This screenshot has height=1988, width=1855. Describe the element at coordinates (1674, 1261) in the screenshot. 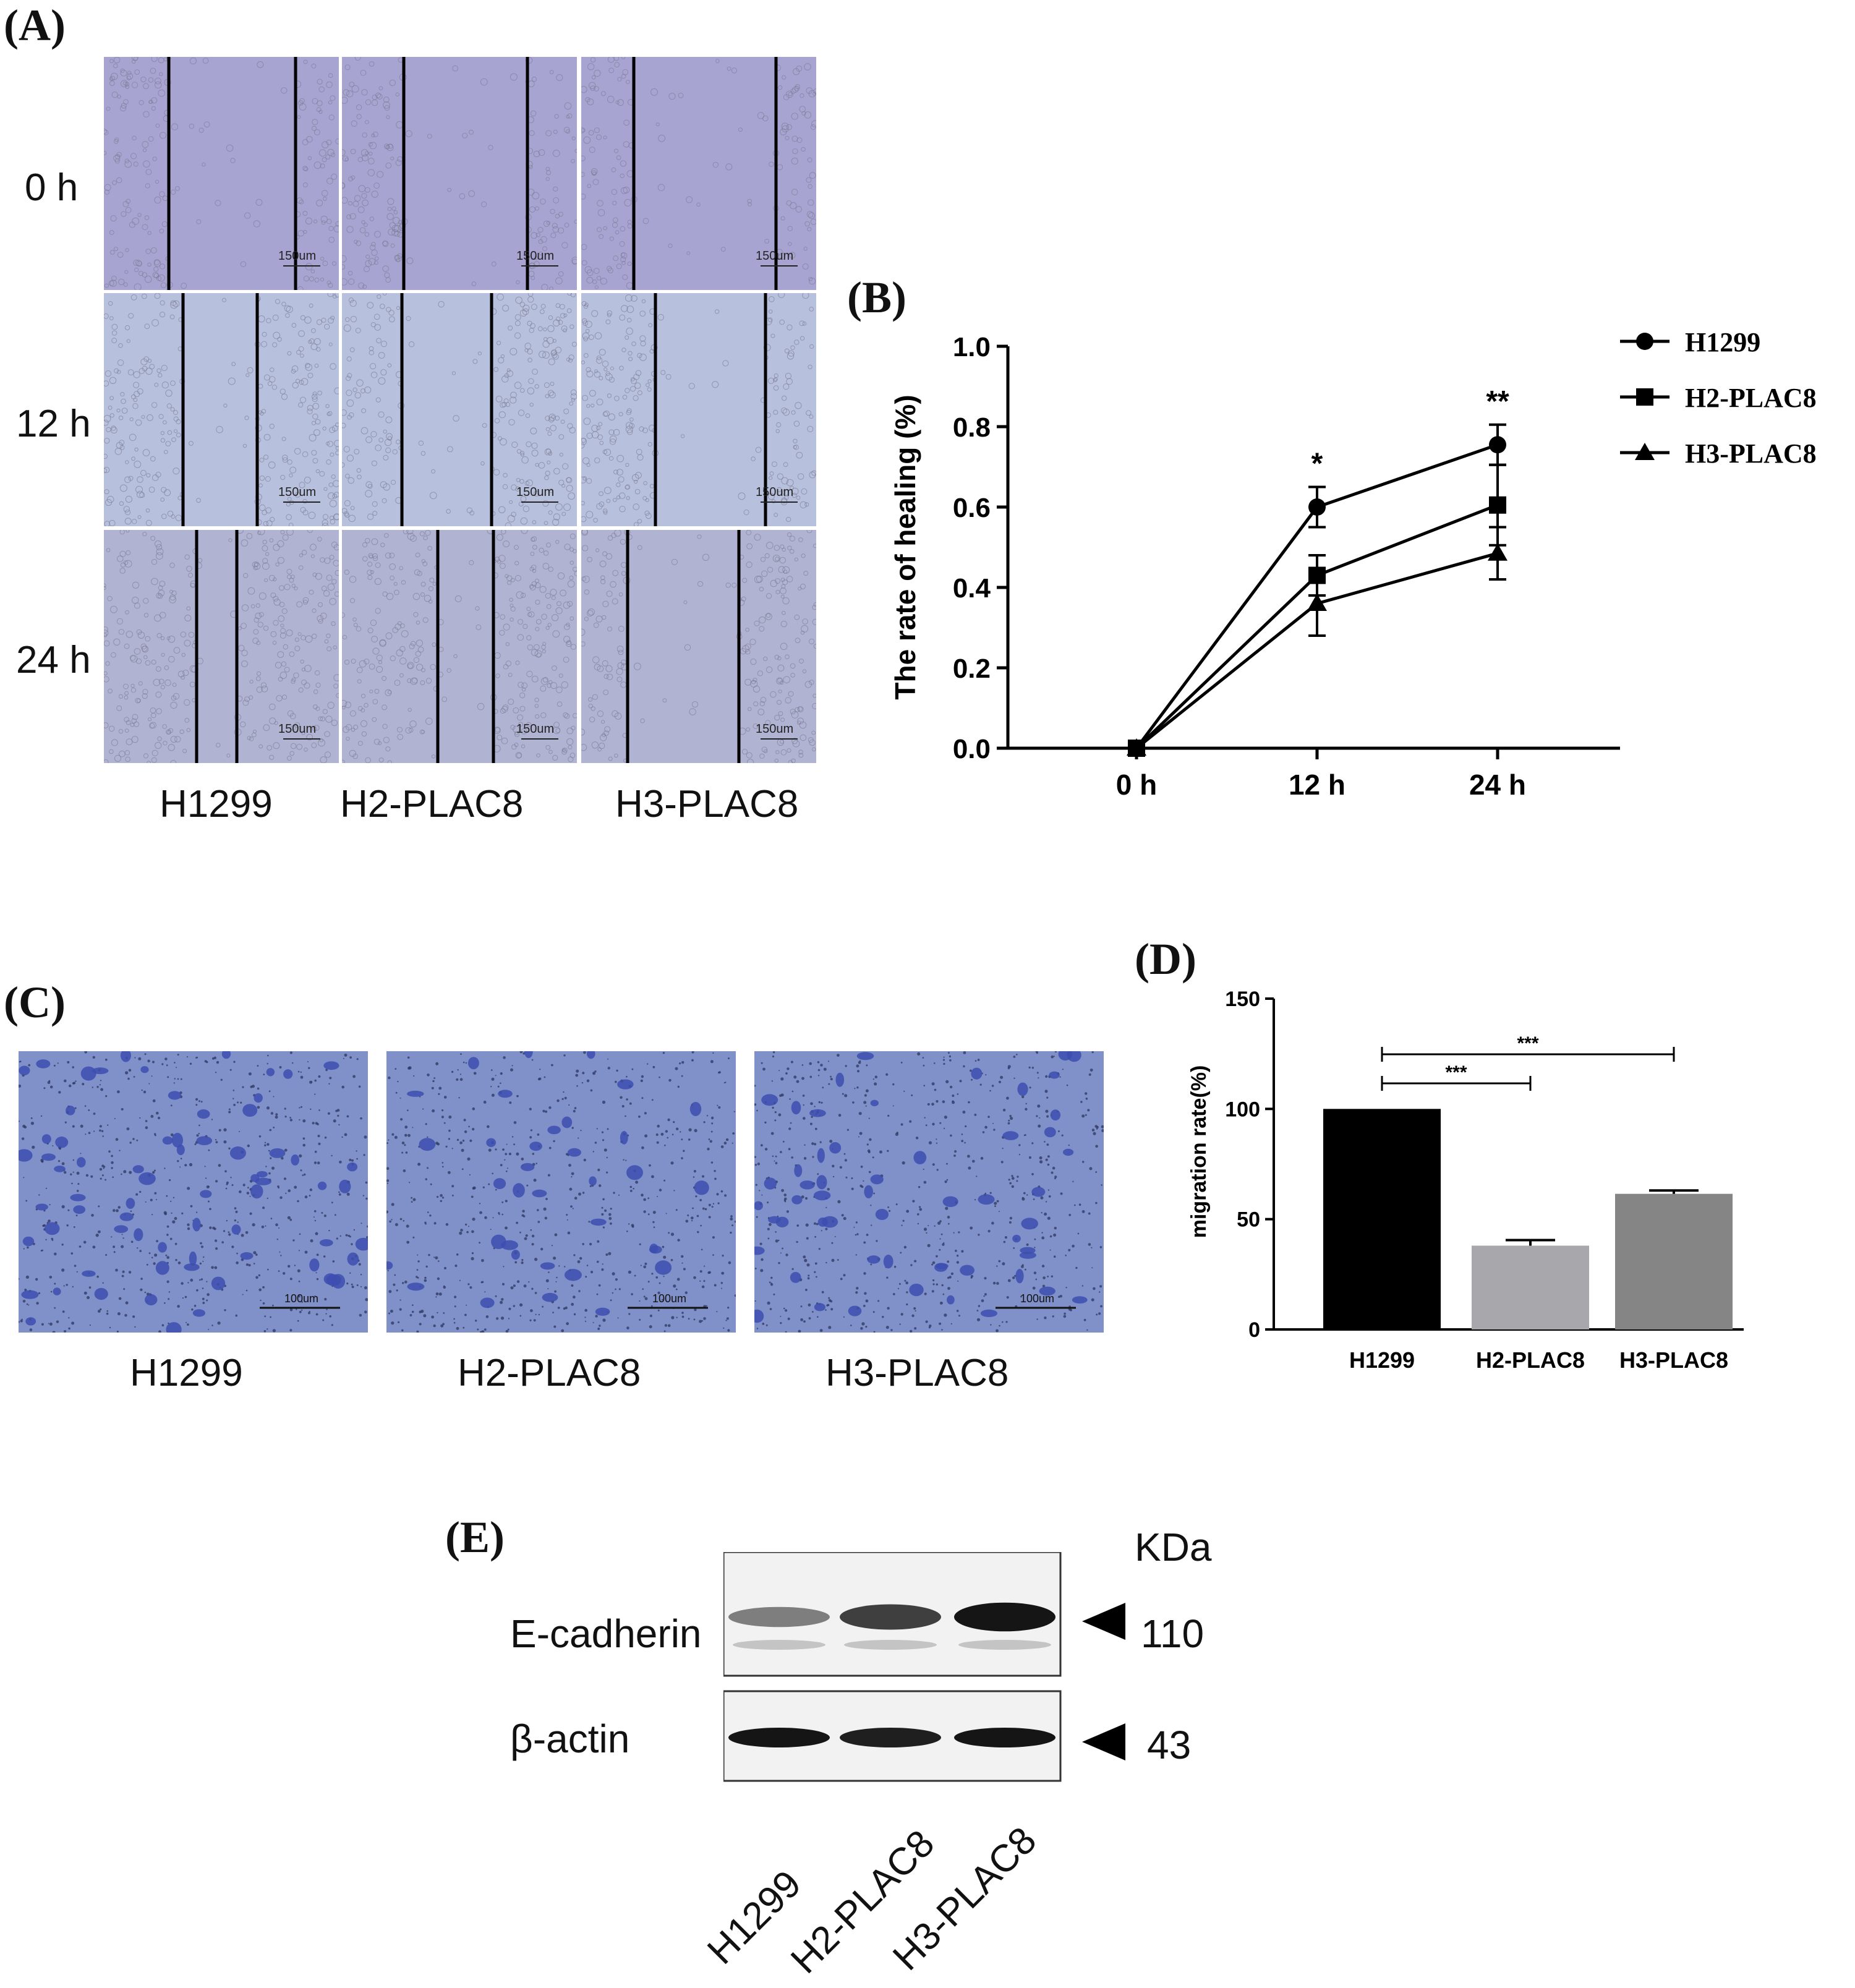

I see `bar-H3-PLAC8` at that location.